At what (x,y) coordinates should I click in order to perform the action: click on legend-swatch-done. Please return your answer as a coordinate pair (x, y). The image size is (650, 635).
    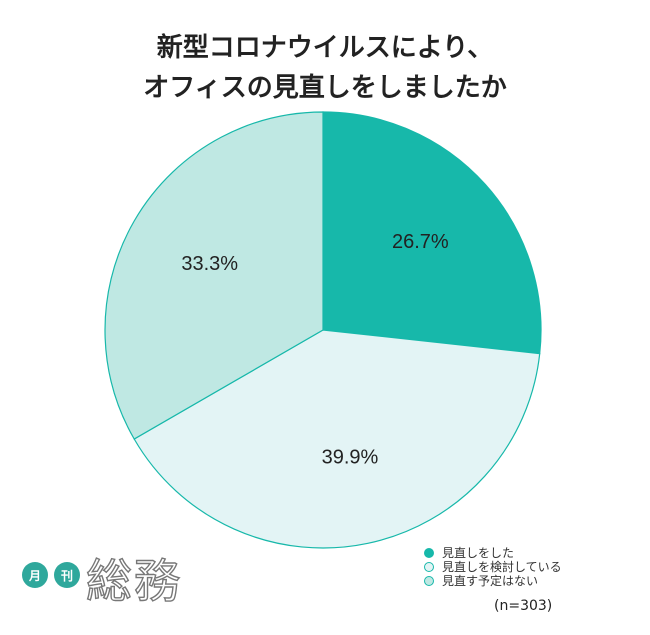
    Looking at the image, I should click on (429, 553).